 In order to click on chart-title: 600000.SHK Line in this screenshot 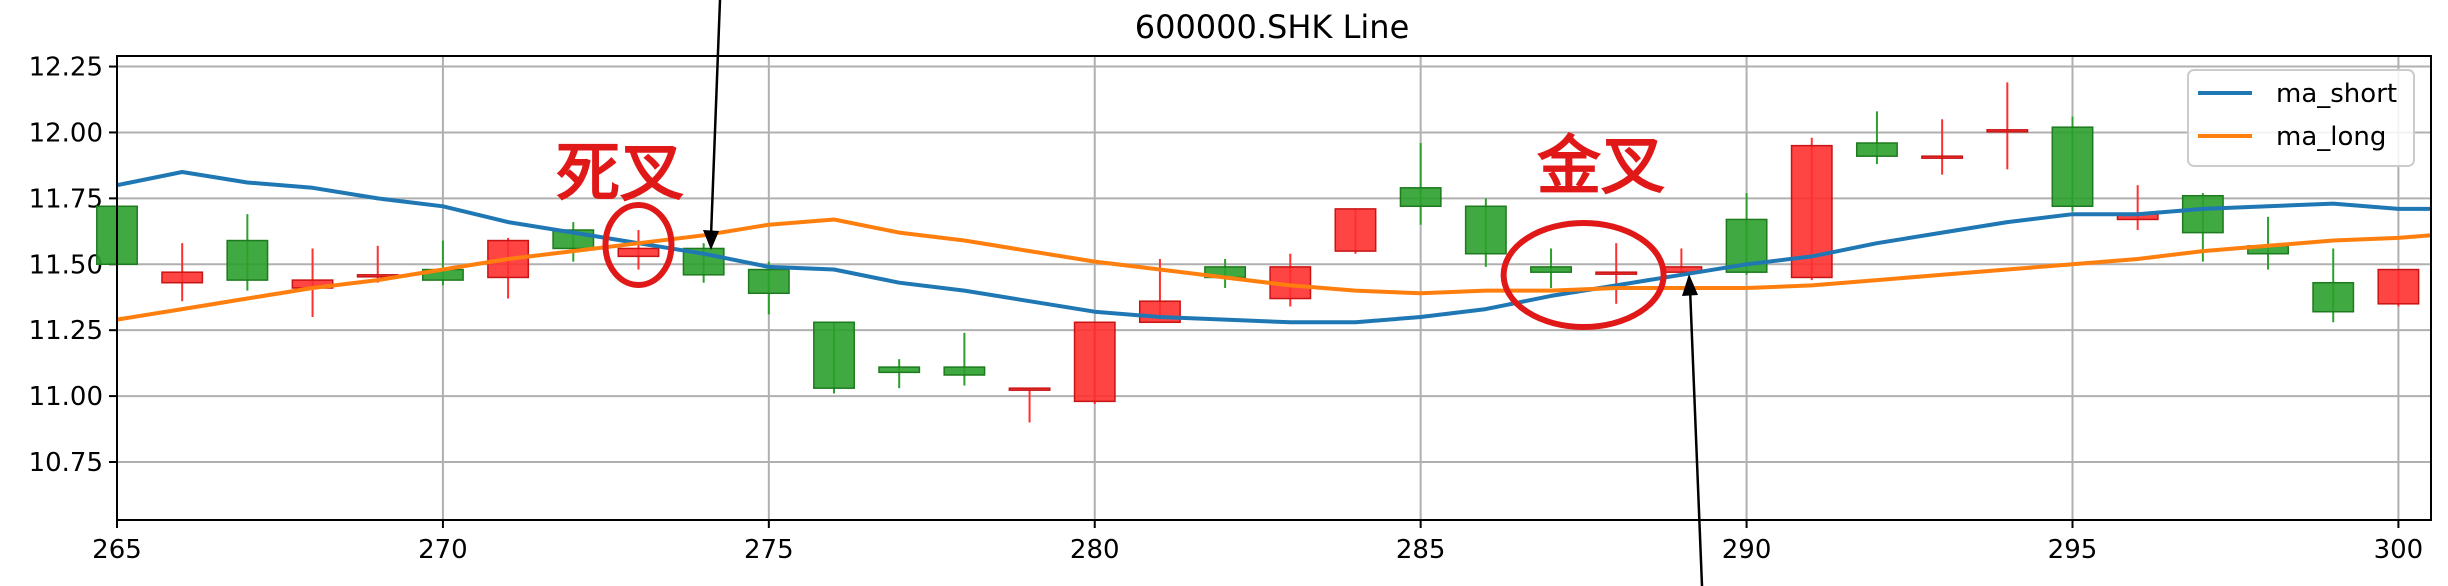, I will do `click(1272, 27)`.